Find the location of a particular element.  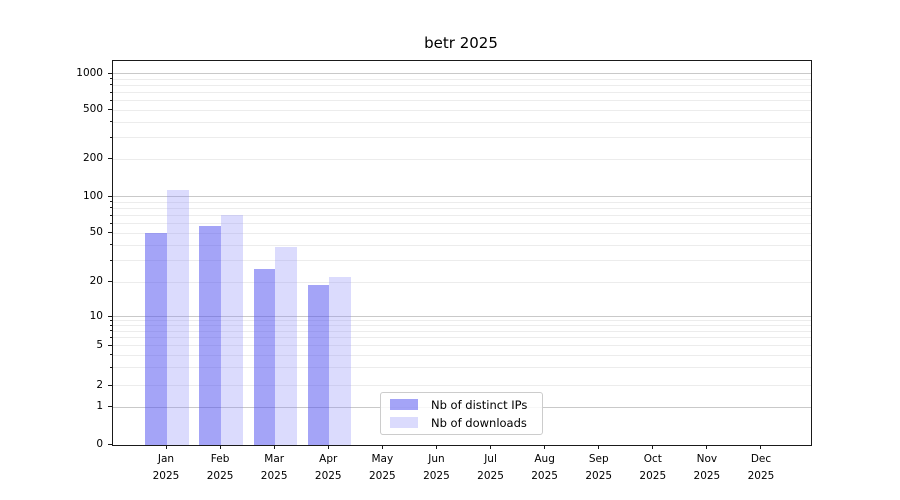

xtick-label-oct: Oct 2025 is located at coordinates (653, 467).